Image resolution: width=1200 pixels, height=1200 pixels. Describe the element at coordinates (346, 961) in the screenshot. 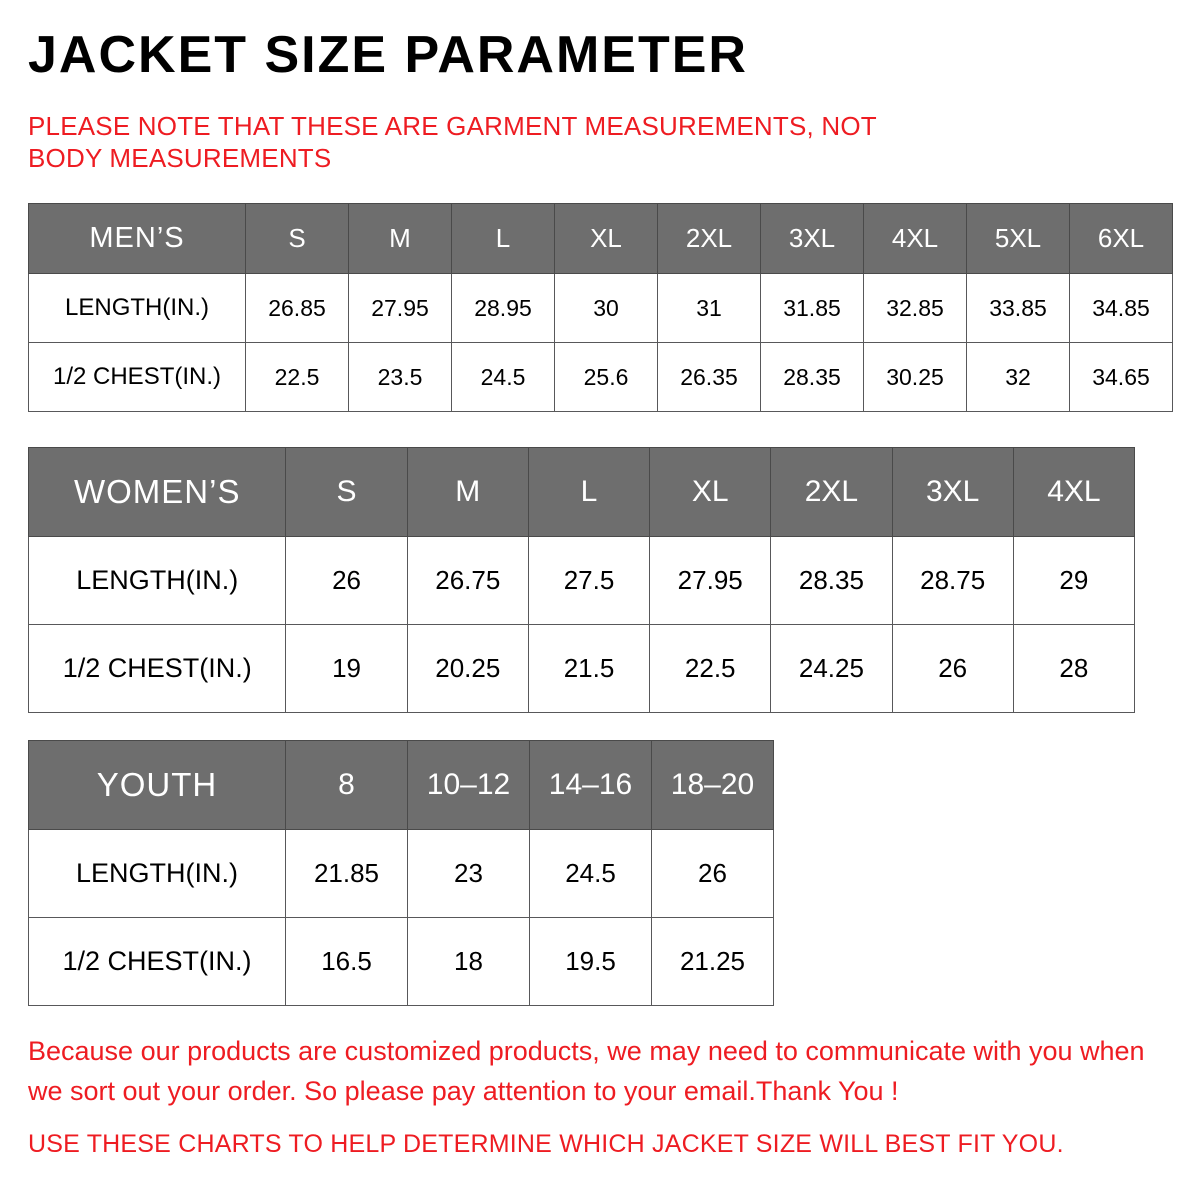

I see `youth-measurement-cell: 16.5` at that location.